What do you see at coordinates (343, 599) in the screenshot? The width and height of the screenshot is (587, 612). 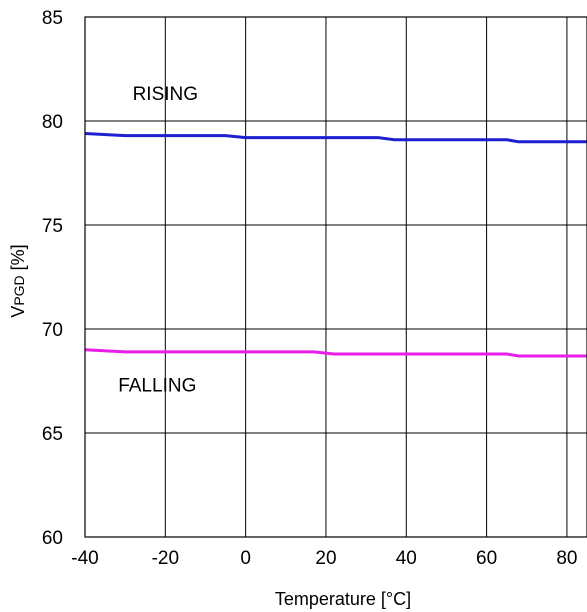 I see `x-axis-label: Temperature [°C]` at bounding box center [343, 599].